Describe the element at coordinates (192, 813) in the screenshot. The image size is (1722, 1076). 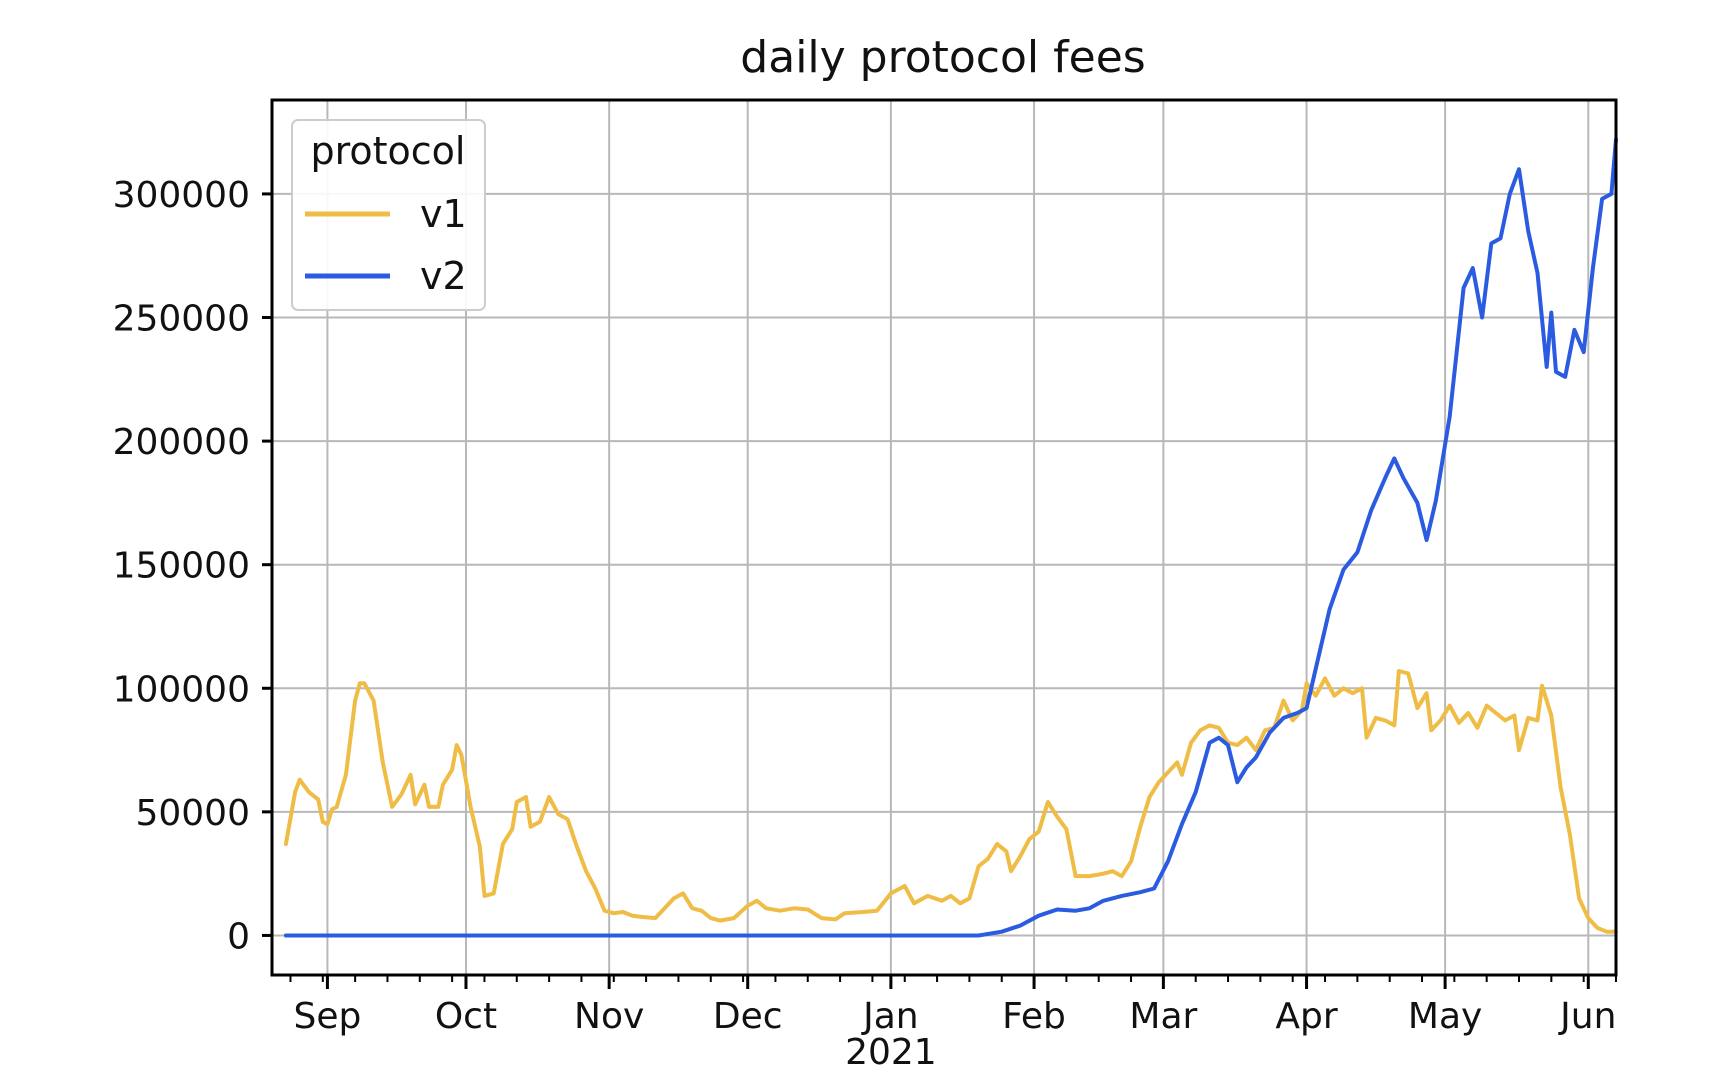
I see `y-tick-label: 50000` at that location.